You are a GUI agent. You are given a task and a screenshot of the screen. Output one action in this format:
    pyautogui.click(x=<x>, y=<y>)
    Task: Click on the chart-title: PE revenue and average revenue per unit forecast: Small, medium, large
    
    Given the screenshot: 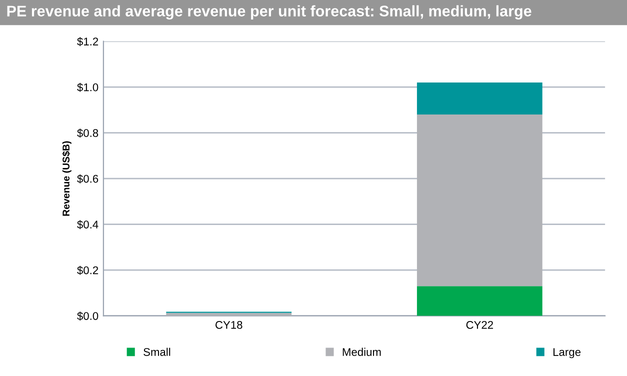 What is the action you would take?
    pyautogui.click(x=269, y=12)
    